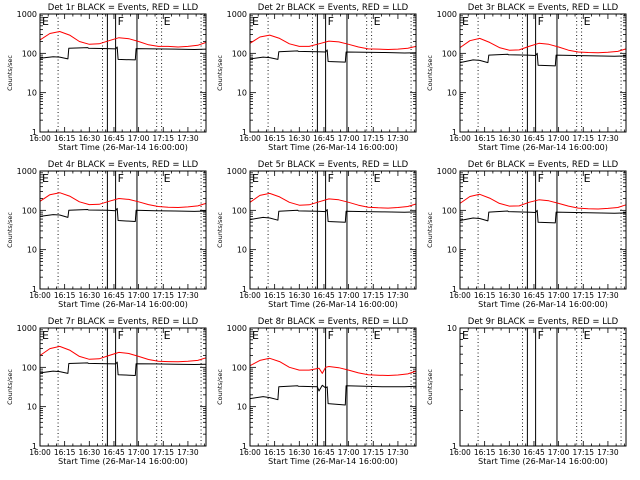  I want to click on panel-title: Det 7r BLACK = Events, RED = LLD, so click(123, 322).